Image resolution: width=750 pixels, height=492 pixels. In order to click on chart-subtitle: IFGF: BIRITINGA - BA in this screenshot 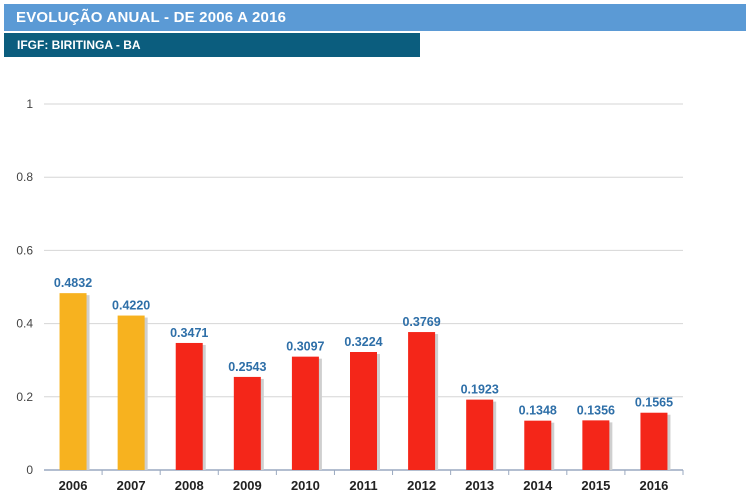, I will do `click(79, 45)`.